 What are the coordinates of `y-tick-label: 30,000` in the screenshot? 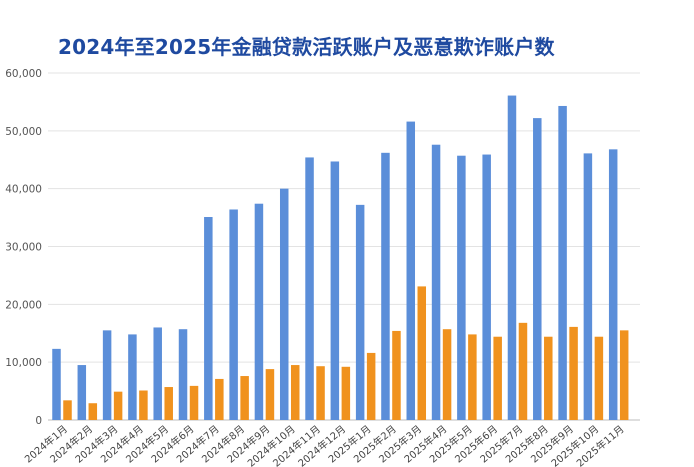 It's located at (23, 248).